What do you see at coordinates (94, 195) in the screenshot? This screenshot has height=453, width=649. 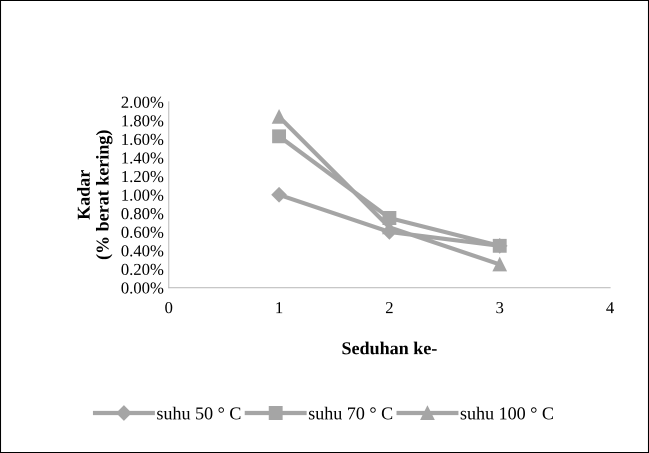 I see `y-axis-title: Kadar (% berat kering)` at bounding box center [94, 195].